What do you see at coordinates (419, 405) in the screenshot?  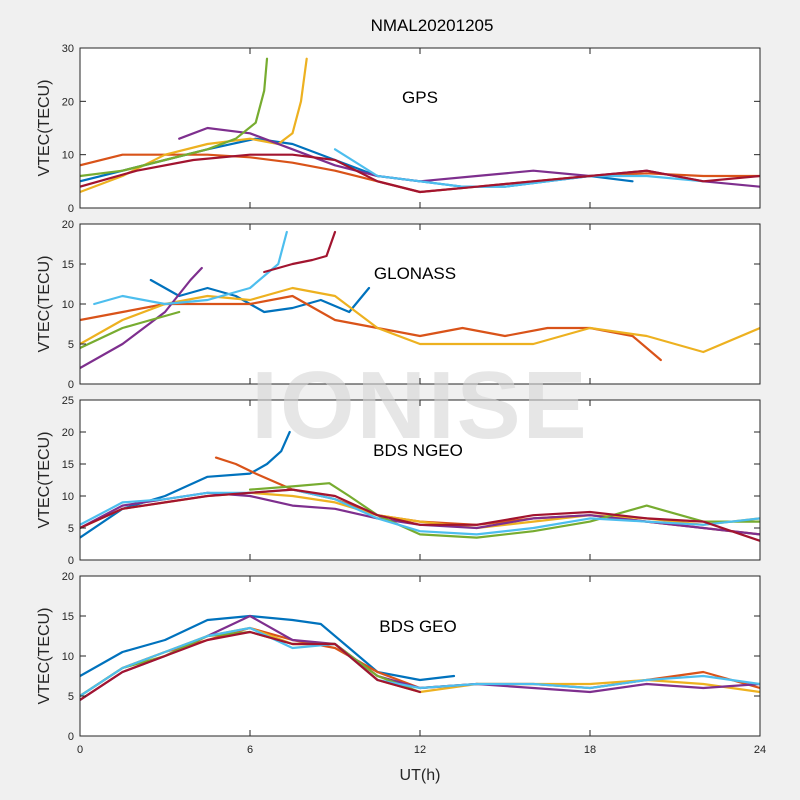 I see `watermark-text: IONISE` at bounding box center [419, 405].